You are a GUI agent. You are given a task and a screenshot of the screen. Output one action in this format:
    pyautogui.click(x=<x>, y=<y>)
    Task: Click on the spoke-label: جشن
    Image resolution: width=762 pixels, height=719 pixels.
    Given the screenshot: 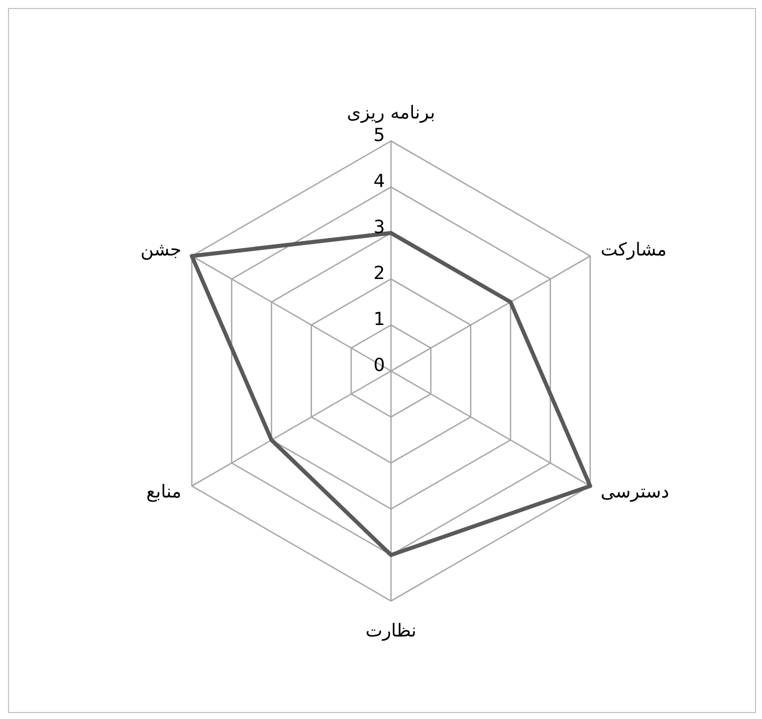 What is the action you would take?
    pyautogui.click(x=161, y=250)
    